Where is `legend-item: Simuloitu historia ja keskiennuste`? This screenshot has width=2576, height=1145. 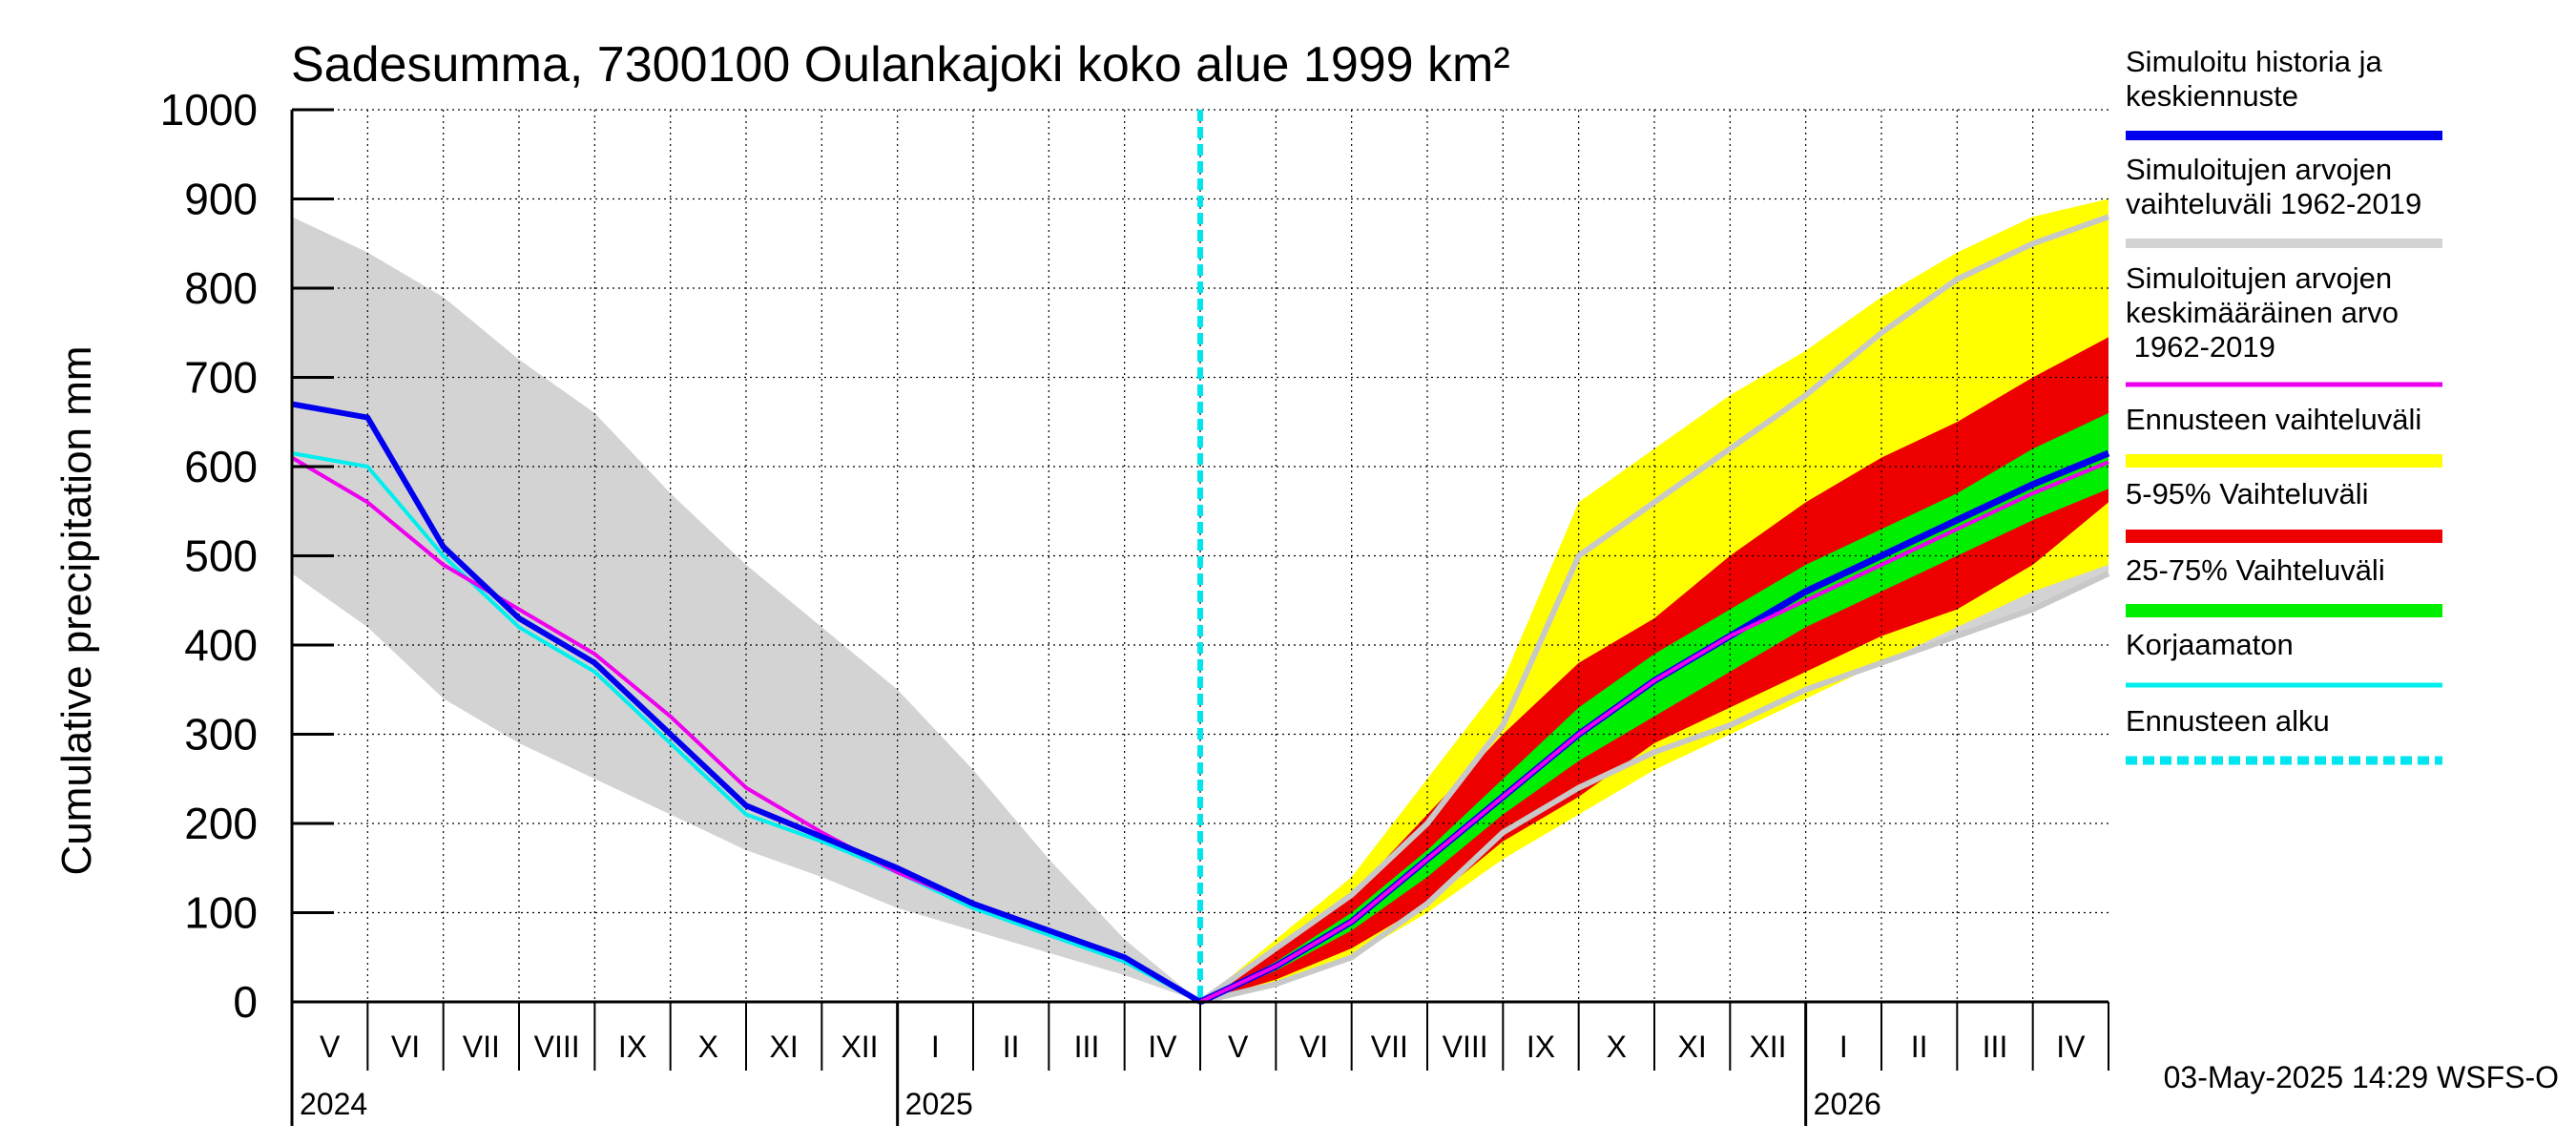
legend-item: Simuloitu historia ja keskiennuste is located at coordinates (2284, 93).